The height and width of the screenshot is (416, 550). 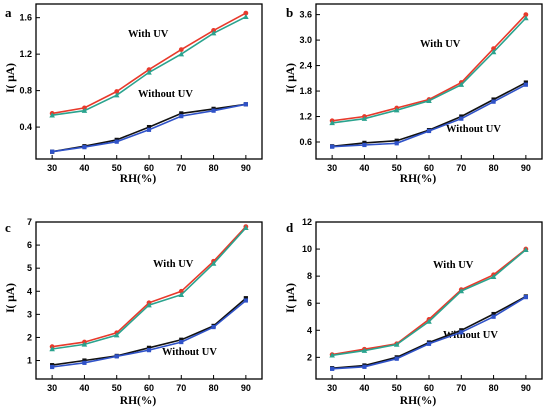 I want to click on y-tick-label: 0.4, so click(x=25, y=127).